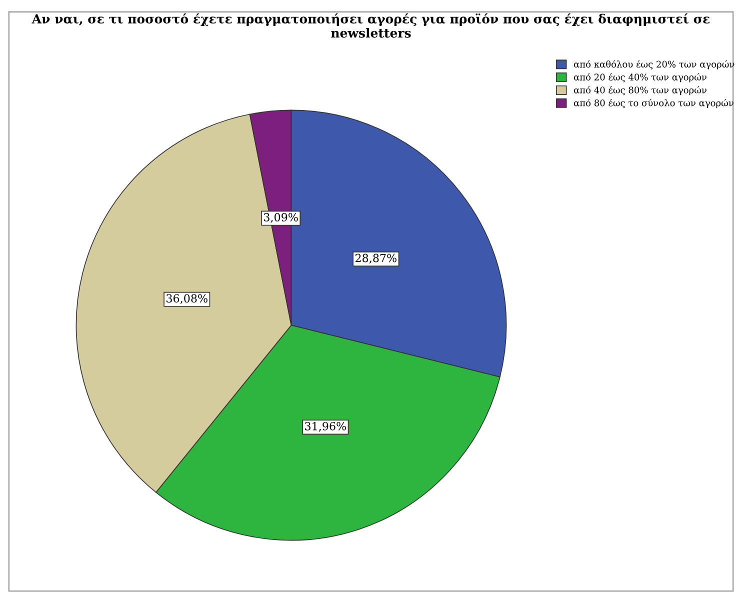  Describe the element at coordinates (375, 259) in the screenshot. I see `data-label: 28,87%` at that location.